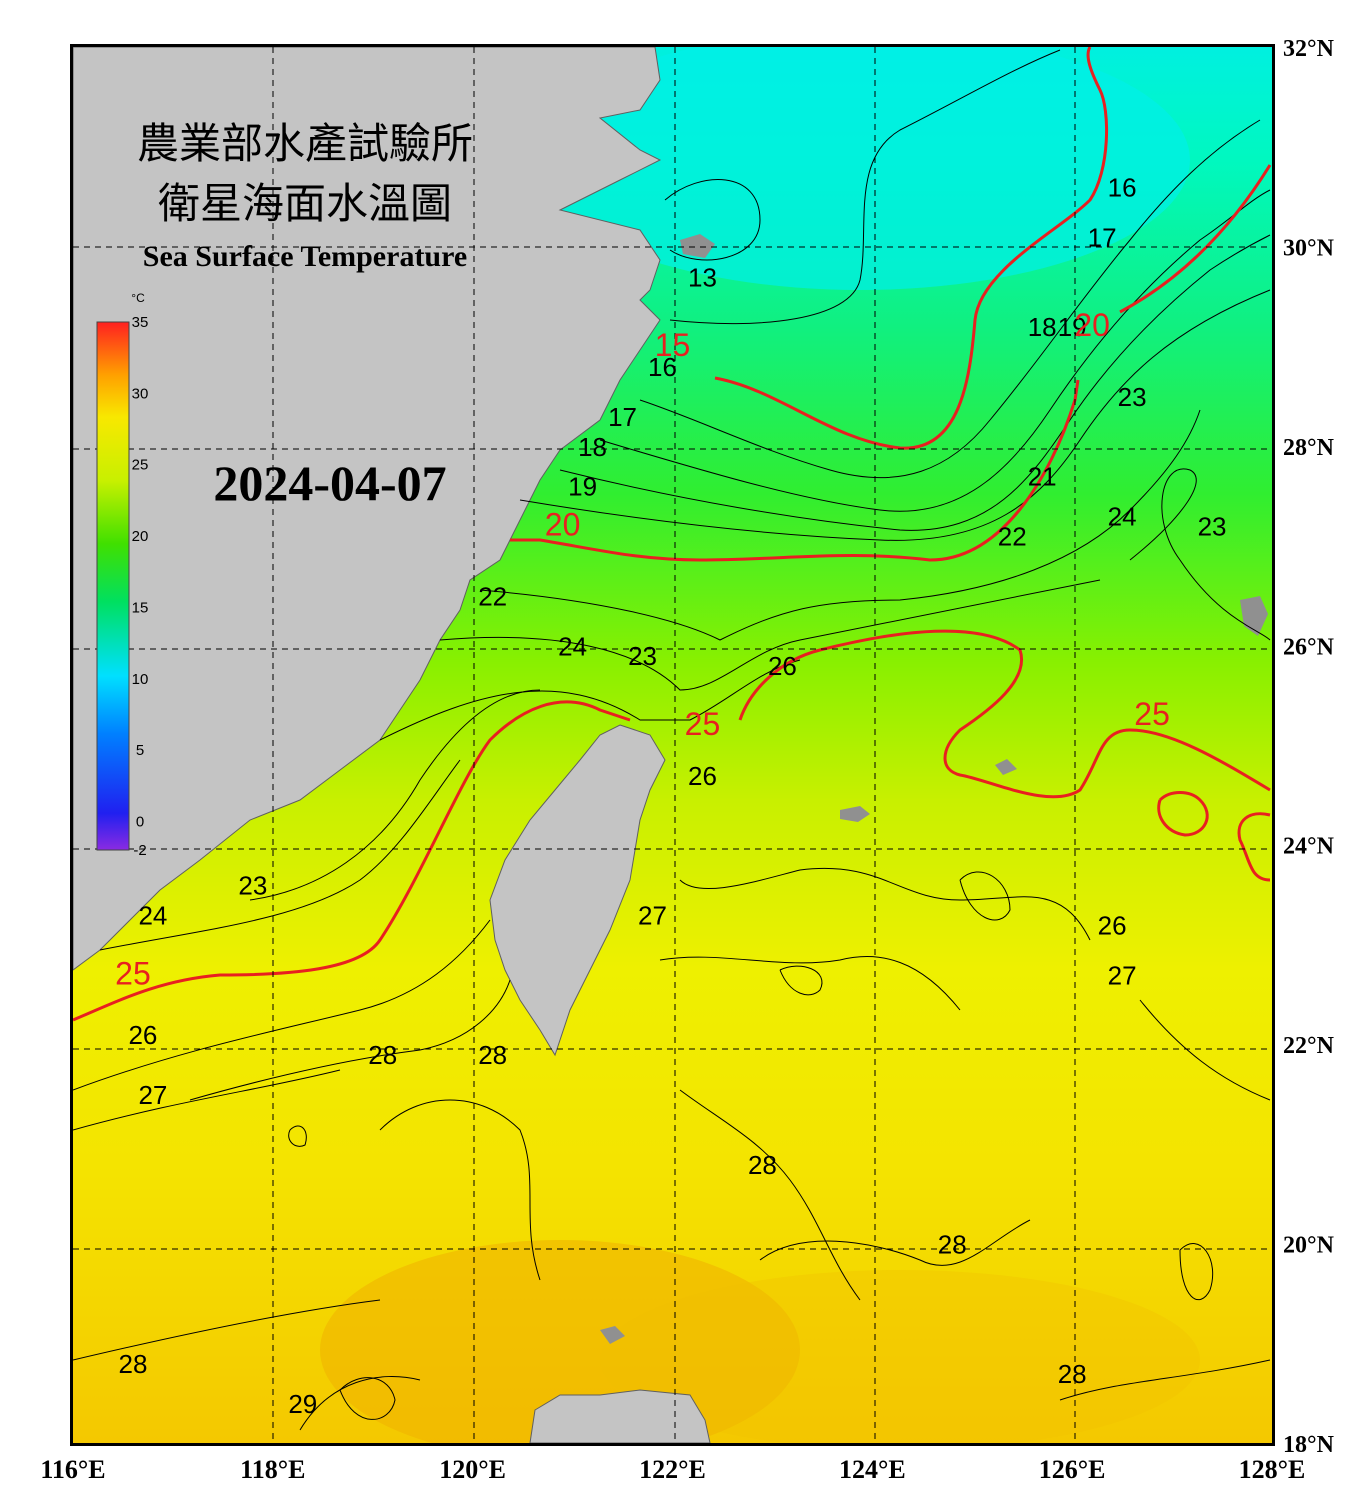 The image size is (1350, 1500). I want to click on latitude-label: 26°N, so click(1309, 647).